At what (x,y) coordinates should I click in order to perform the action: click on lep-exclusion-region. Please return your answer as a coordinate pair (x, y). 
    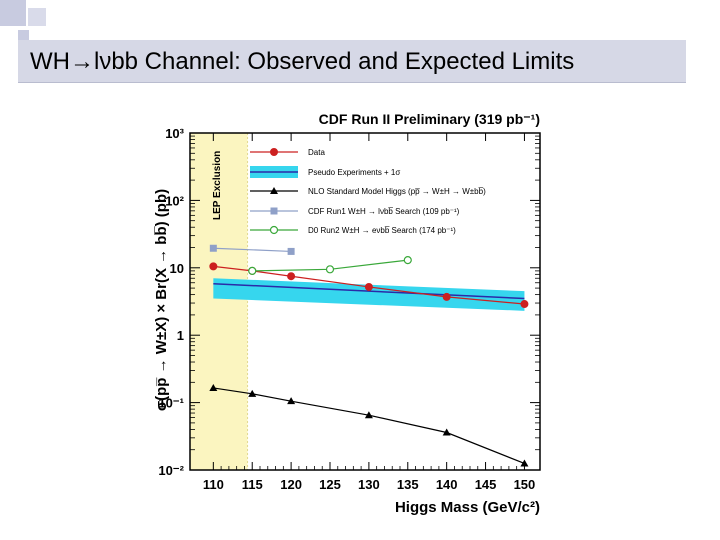
    Looking at the image, I should click on (219, 301).